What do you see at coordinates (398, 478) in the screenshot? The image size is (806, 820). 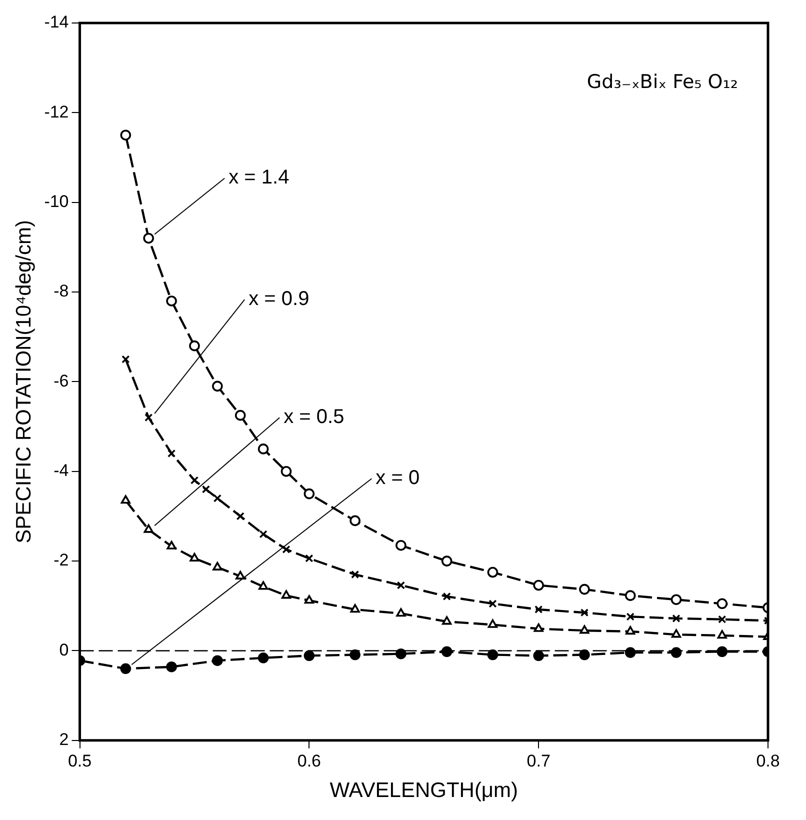 I see `text: x = 0` at bounding box center [398, 478].